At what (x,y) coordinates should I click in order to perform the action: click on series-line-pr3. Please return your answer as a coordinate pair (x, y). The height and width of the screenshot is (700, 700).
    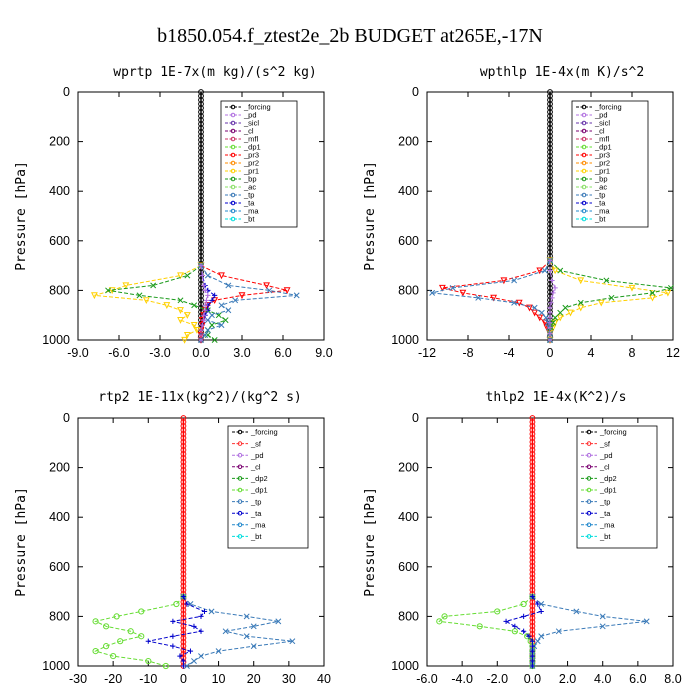
    Looking at the image, I should click on (496, 300).